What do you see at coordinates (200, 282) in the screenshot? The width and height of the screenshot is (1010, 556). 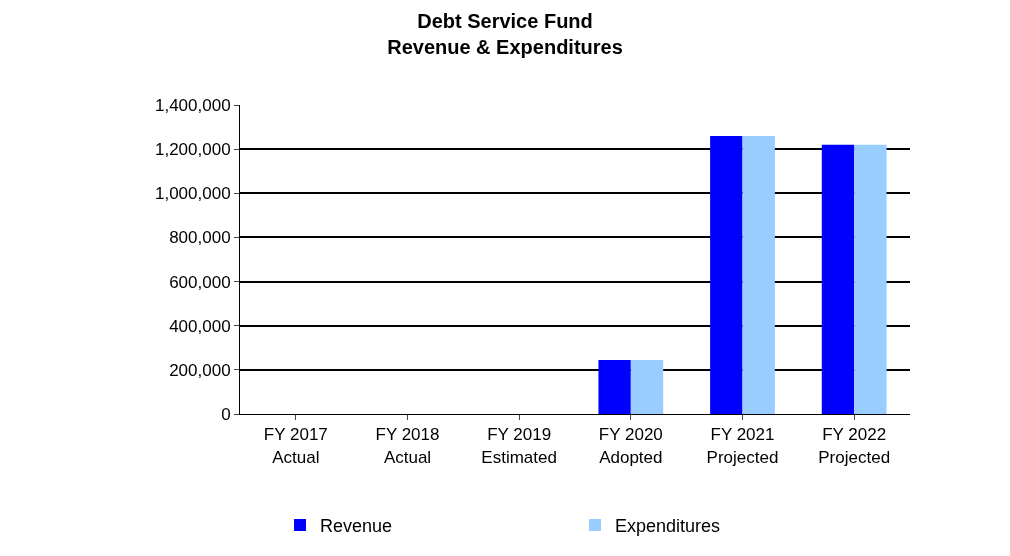 I see `y-tick-label: 600,000` at bounding box center [200, 282].